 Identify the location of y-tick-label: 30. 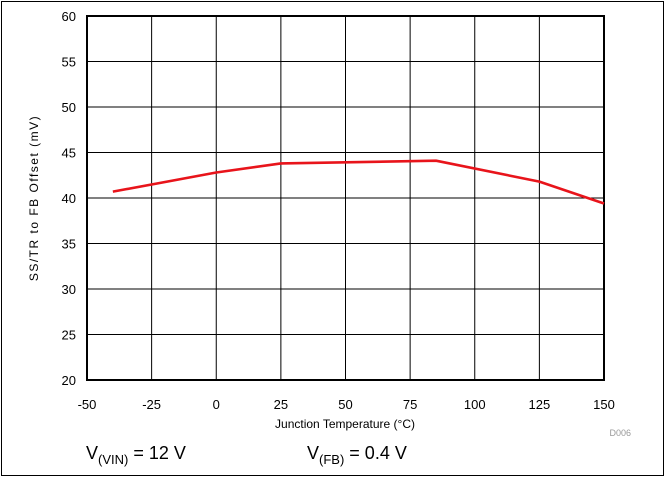
(69, 289).